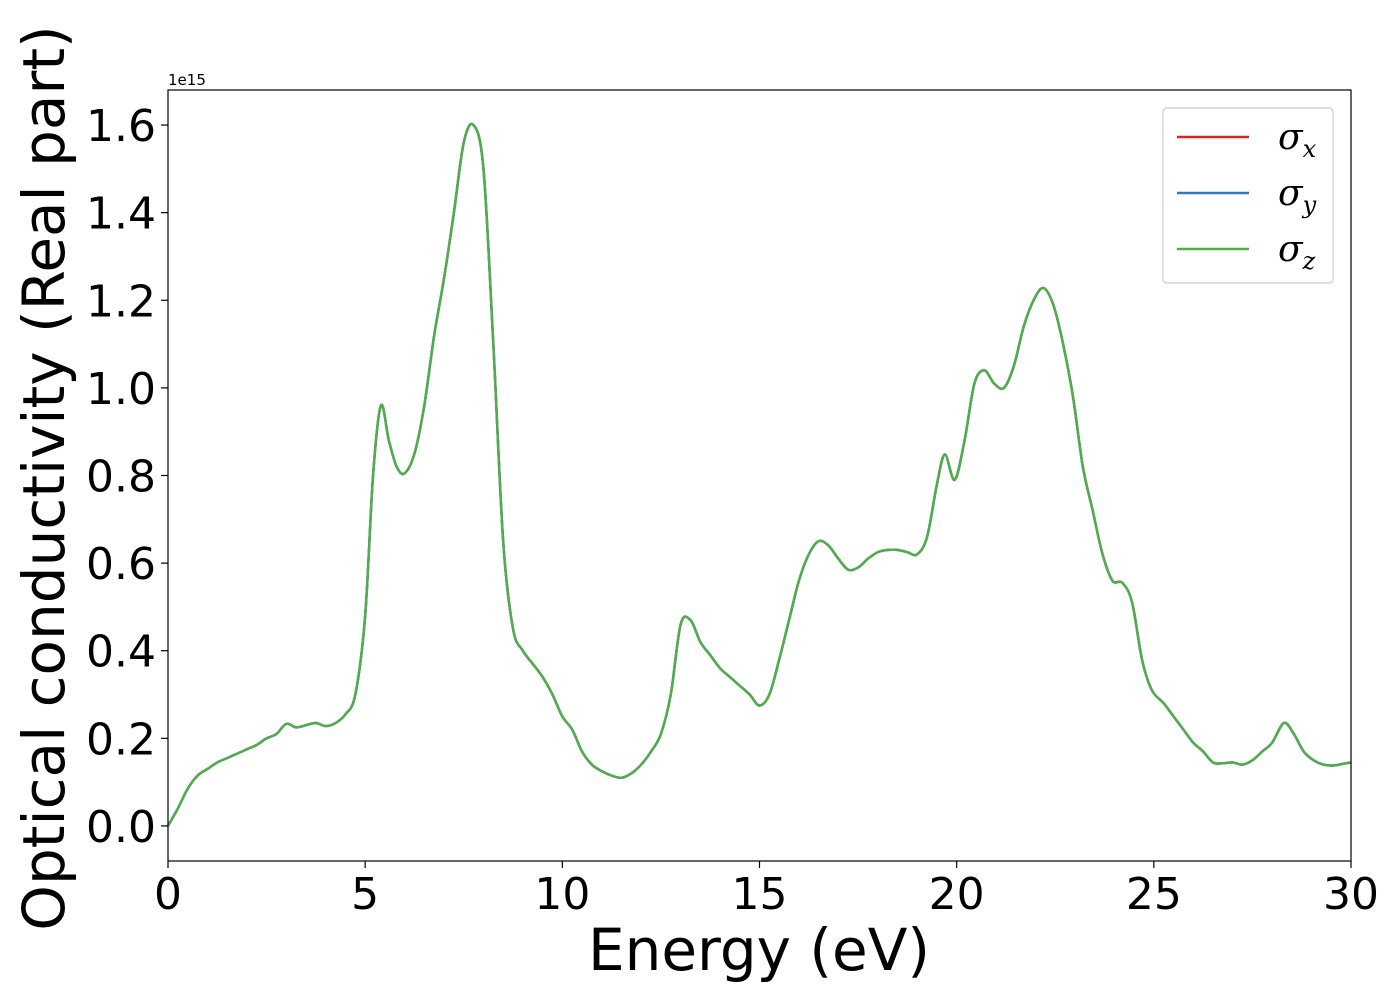 The height and width of the screenshot is (1000, 1400). What do you see at coordinates (121, 214) in the screenshot?
I see `y-tick-label: 1.4` at bounding box center [121, 214].